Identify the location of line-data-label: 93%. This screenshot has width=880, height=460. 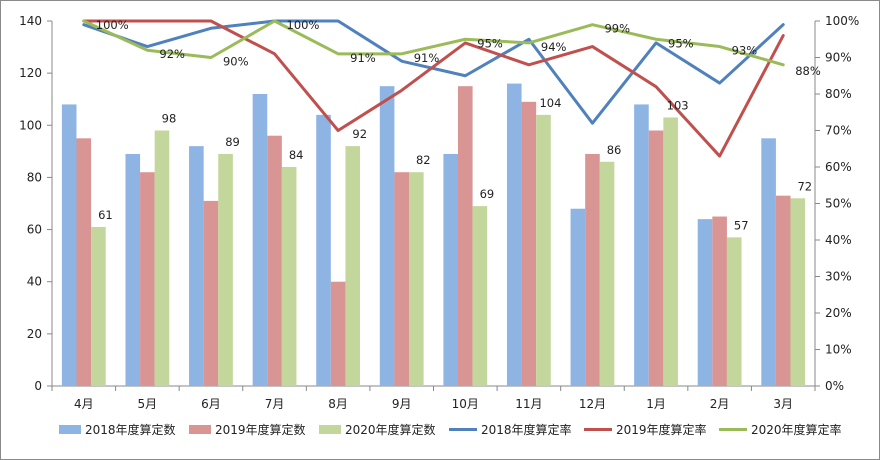
(745, 51).